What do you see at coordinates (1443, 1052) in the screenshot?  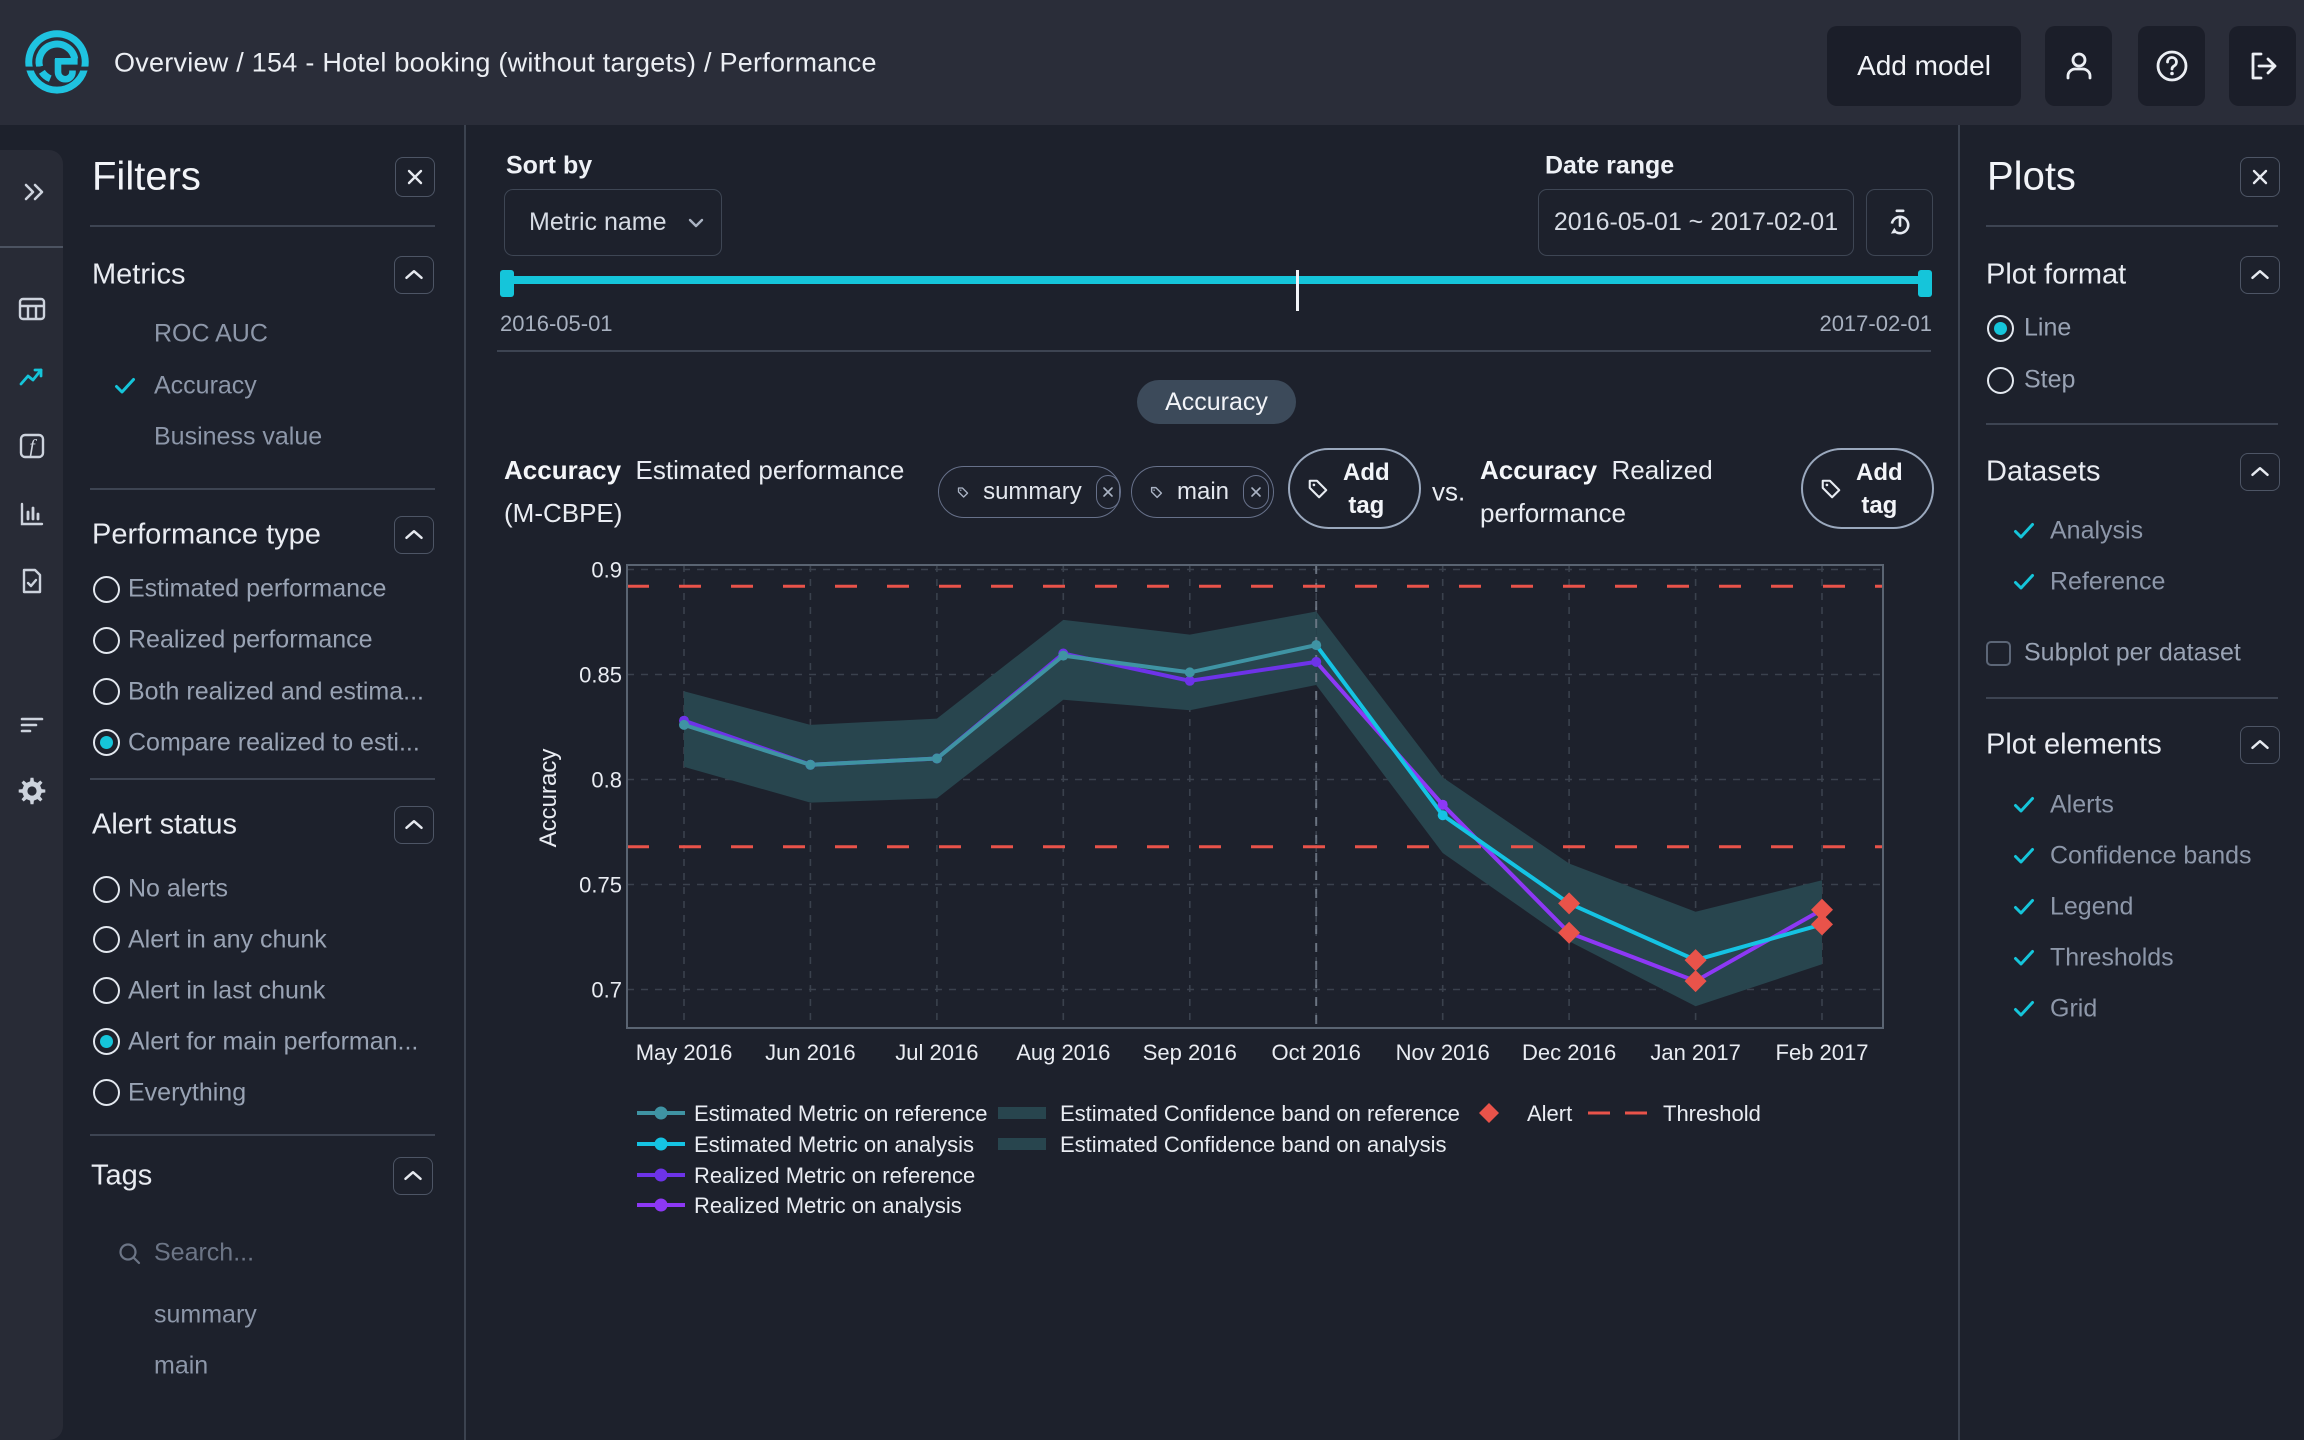 I see `svg-text: Nov 2016` at bounding box center [1443, 1052].